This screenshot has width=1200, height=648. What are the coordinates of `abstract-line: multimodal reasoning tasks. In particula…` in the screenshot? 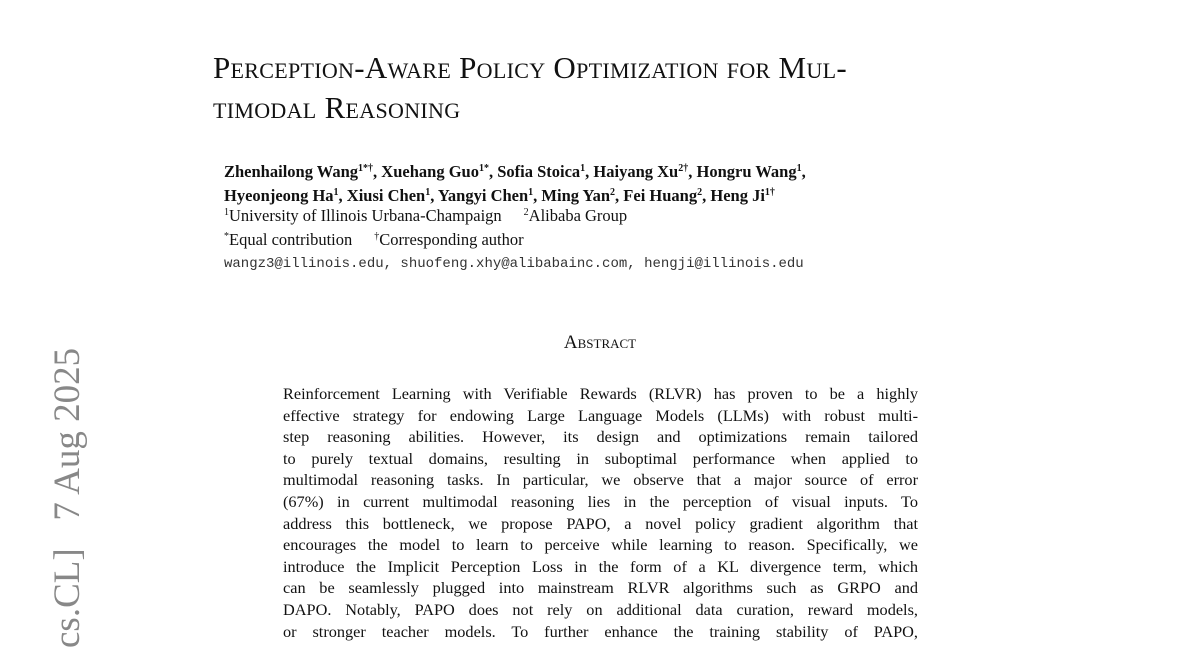 It's located at (600, 480).